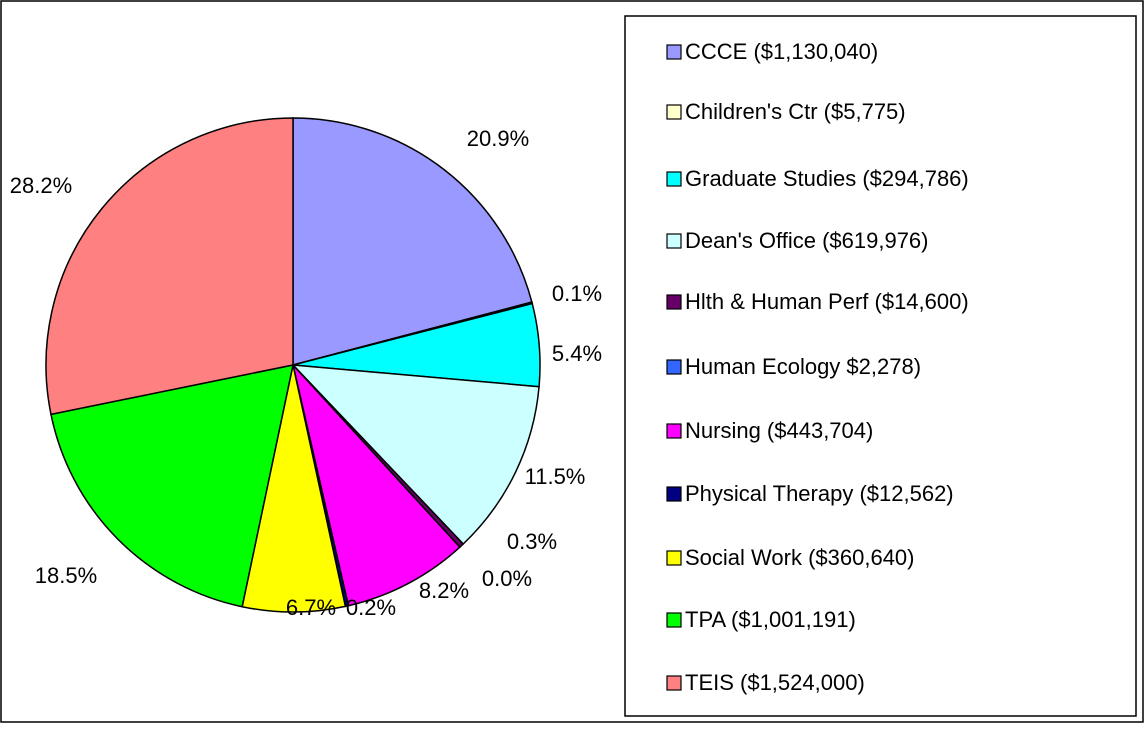 The image size is (1145, 729). I want to click on legend-label: Hlth & Human Perf ($14,600), so click(827, 301).